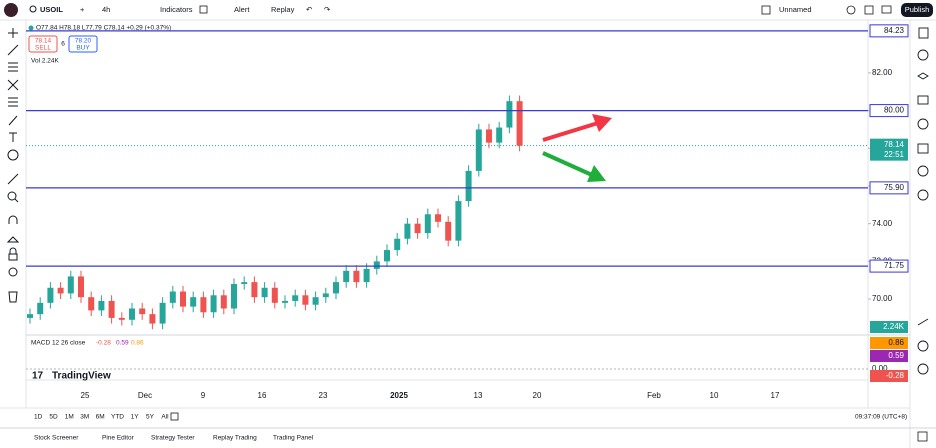 The width and height of the screenshot is (936, 448). What do you see at coordinates (882, 72) in the screenshot?
I see `y-tick-label: 82.00` at bounding box center [882, 72].